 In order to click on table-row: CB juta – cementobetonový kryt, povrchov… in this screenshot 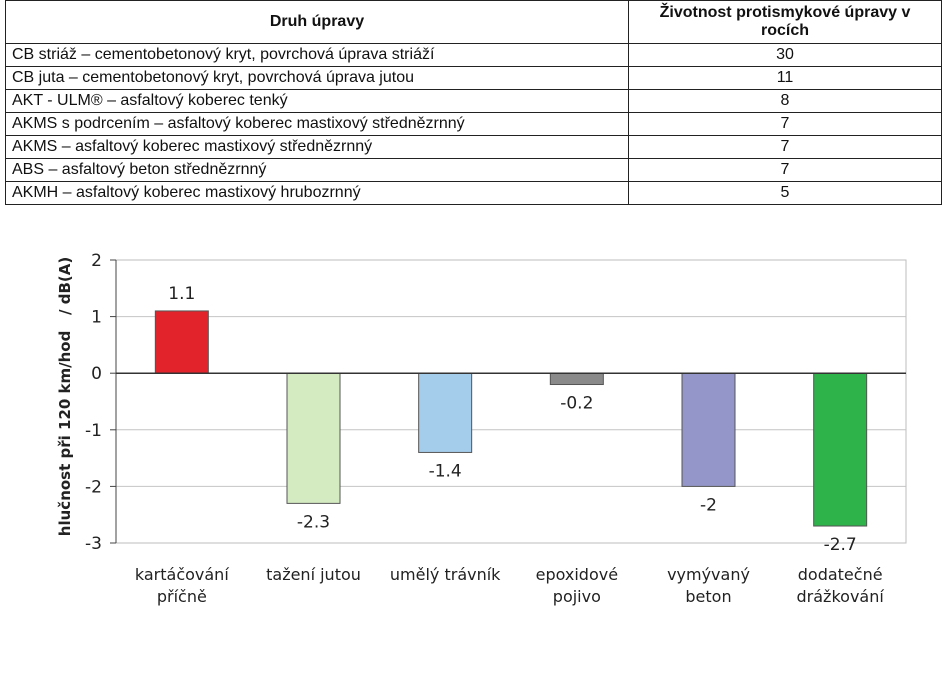, I will do `click(473, 78)`.